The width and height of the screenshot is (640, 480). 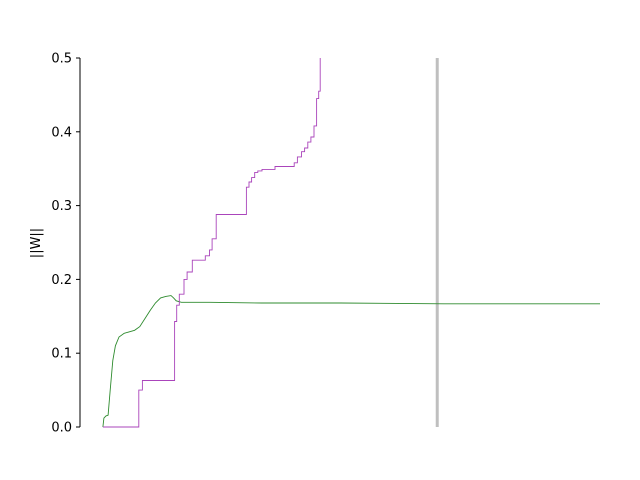 What do you see at coordinates (61, 132) in the screenshot?
I see `y-tick-label: 0.4` at bounding box center [61, 132].